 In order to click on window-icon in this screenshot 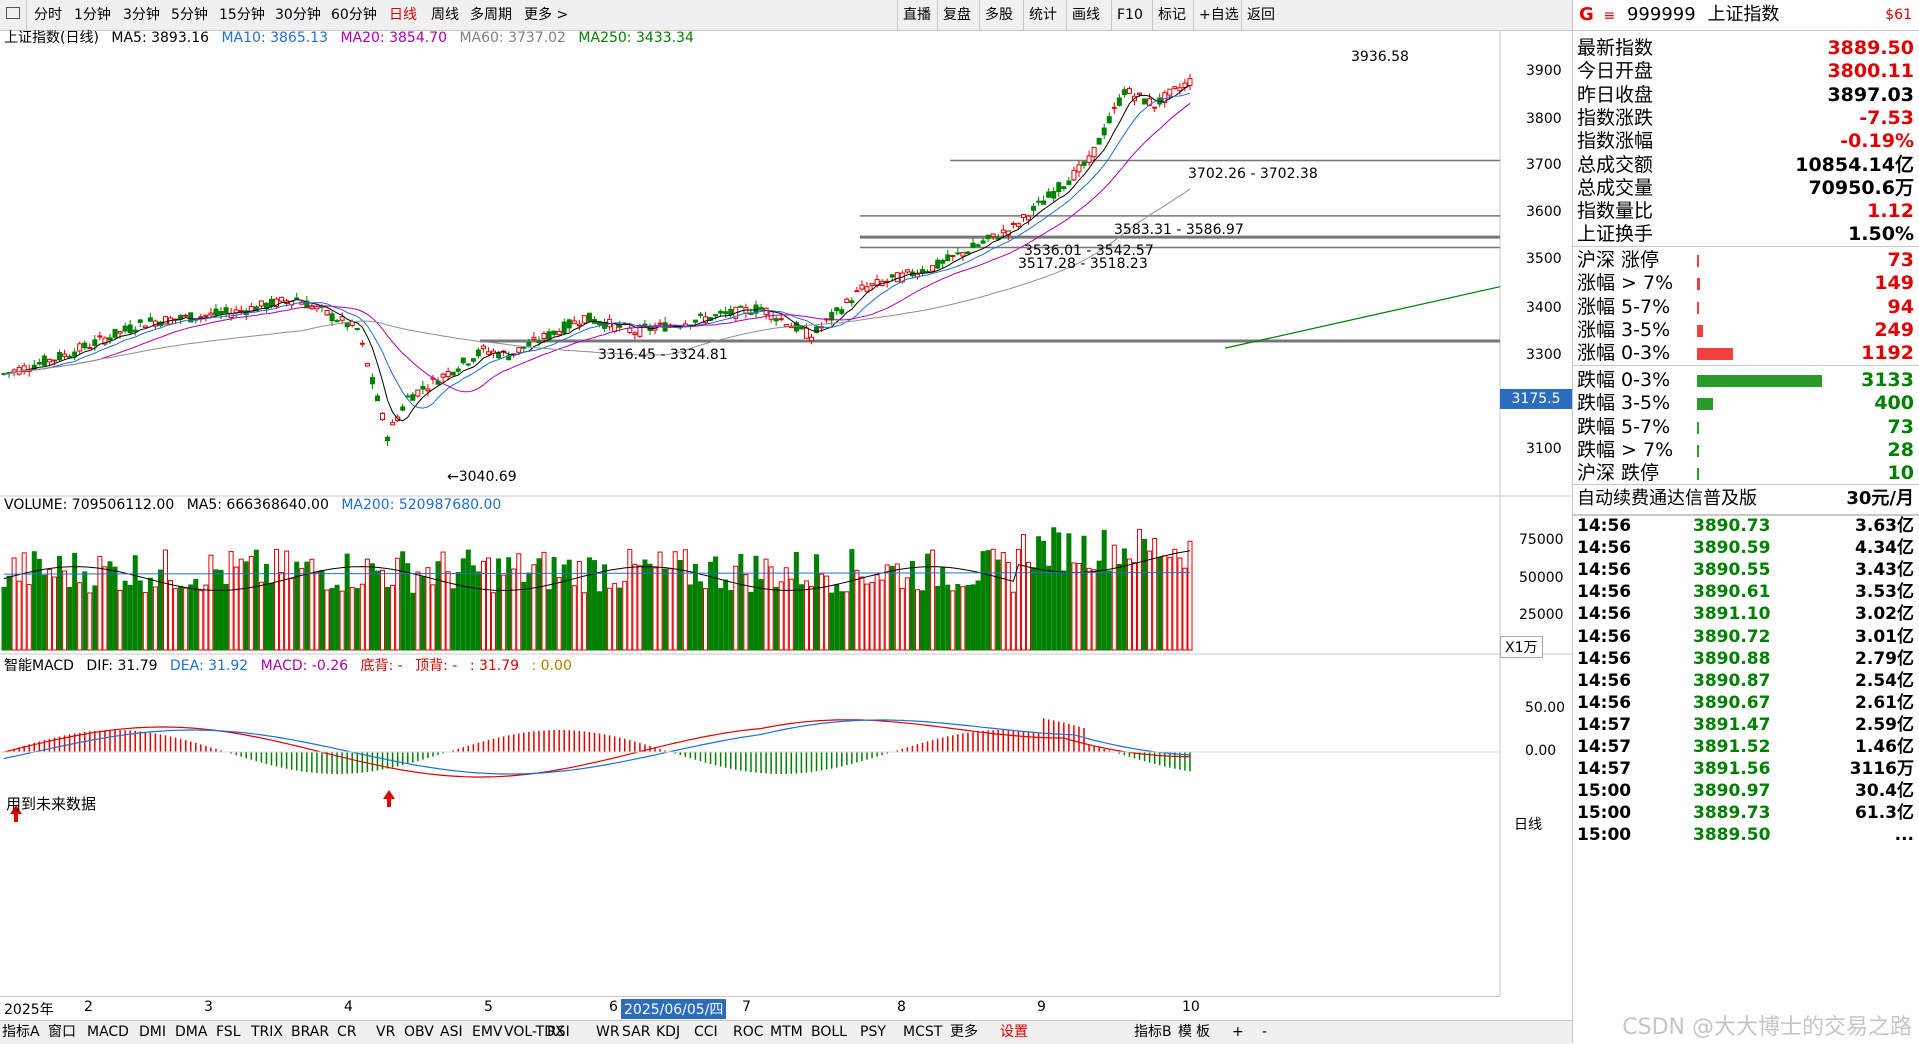, I will do `click(13, 13)`.